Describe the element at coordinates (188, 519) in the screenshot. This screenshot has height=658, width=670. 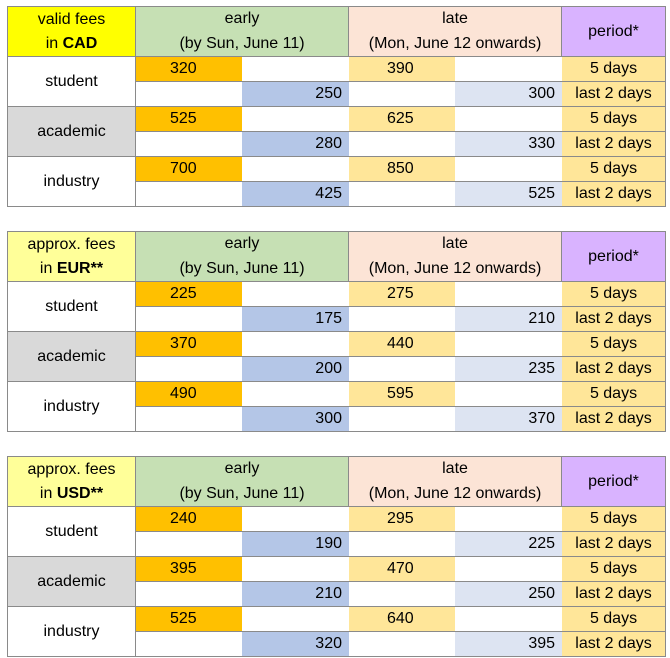
I see `early-fee-5-days: 240` at that location.